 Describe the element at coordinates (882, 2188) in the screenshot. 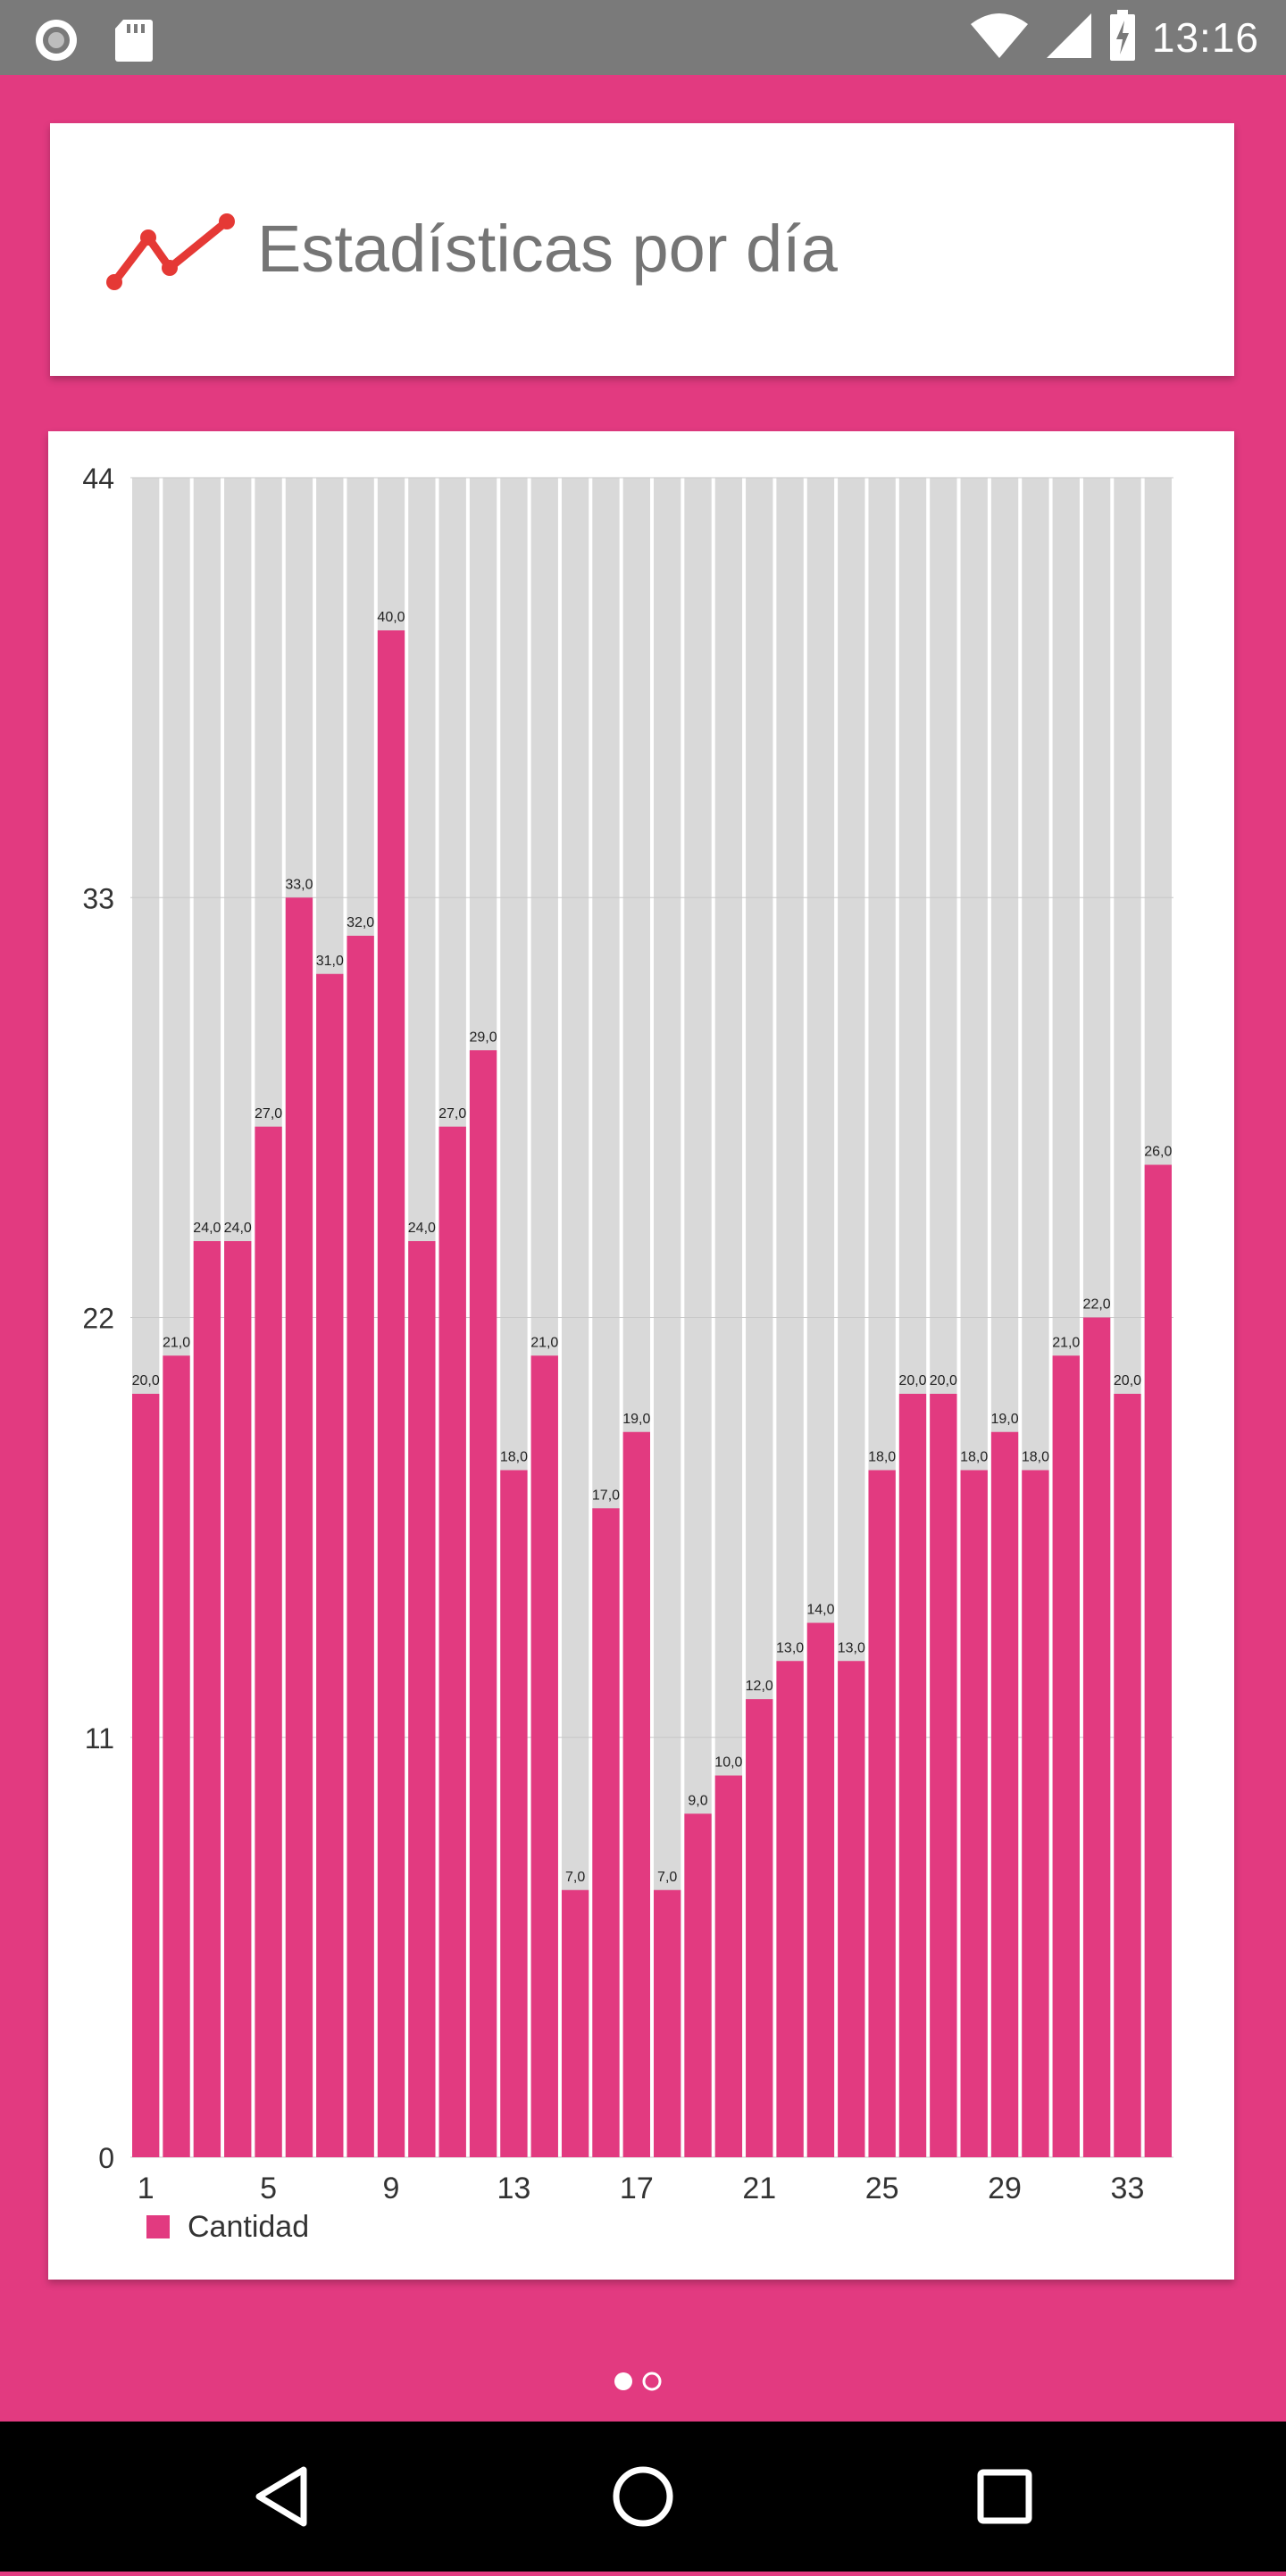

I see `x-tick-label: 25` at that location.